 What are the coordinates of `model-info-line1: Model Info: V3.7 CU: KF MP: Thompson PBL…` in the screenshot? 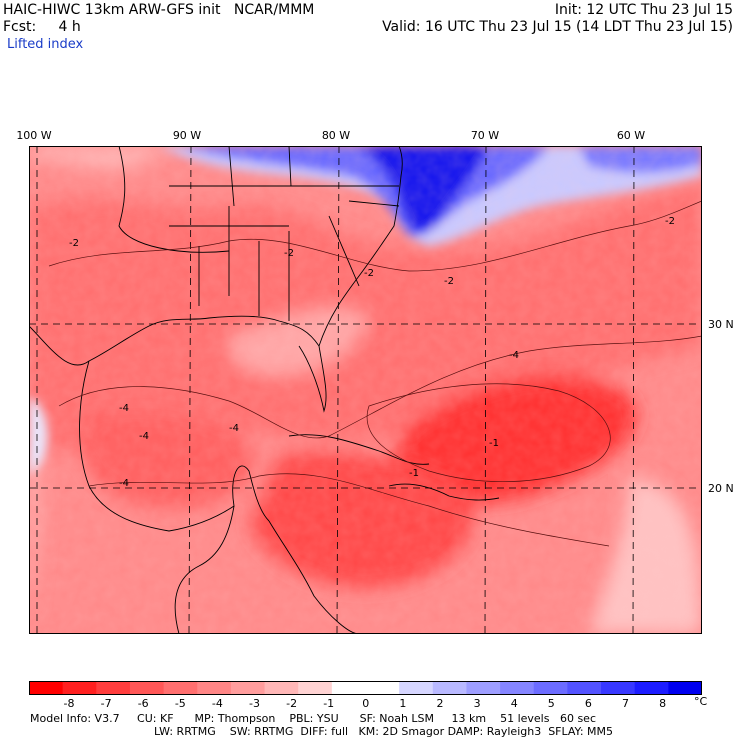 It's located at (313, 718).